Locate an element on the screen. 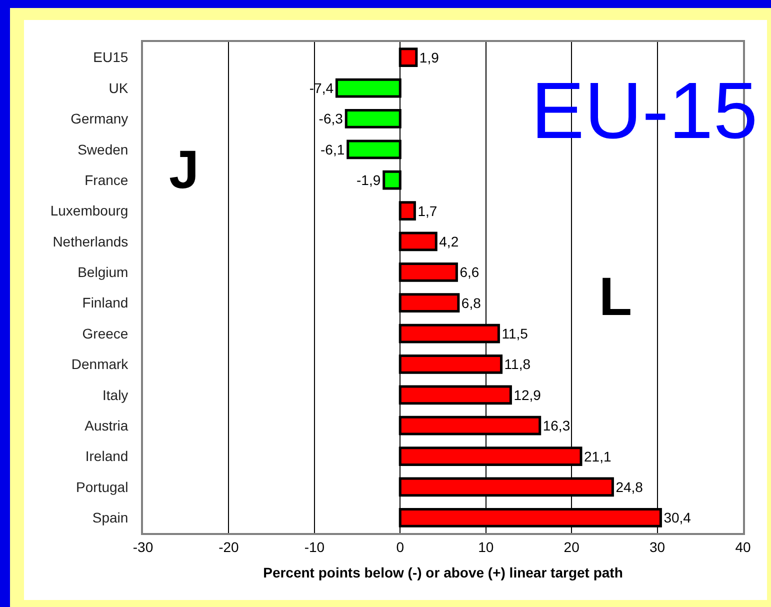  x-tick-label: 10 is located at coordinates (486, 546).